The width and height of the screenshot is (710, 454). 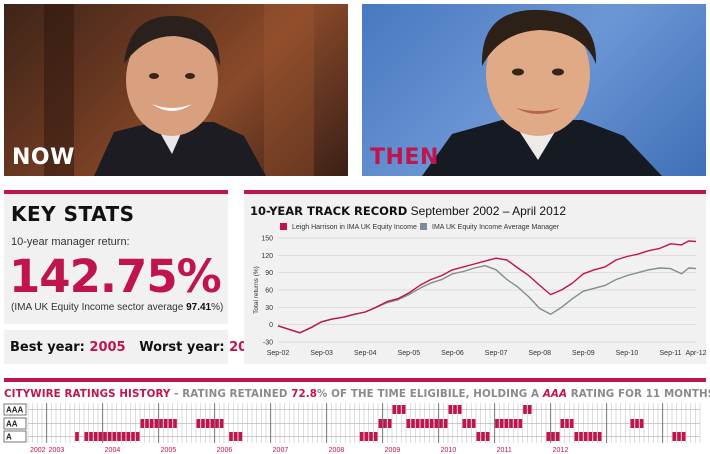 What do you see at coordinates (70, 242) in the screenshot?
I see `manager-return-label: 10-year manager return:` at bounding box center [70, 242].